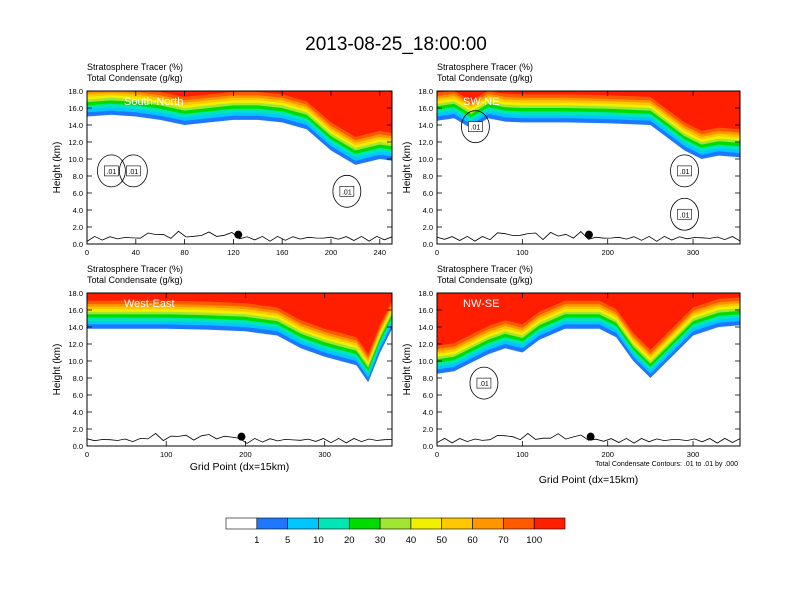 The width and height of the screenshot is (792, 612). Describe the element at coordinates (395, 531) in the screenshot. I see `colorbar: 1 5 10 20 30 40 50 60 70 100` at that location.